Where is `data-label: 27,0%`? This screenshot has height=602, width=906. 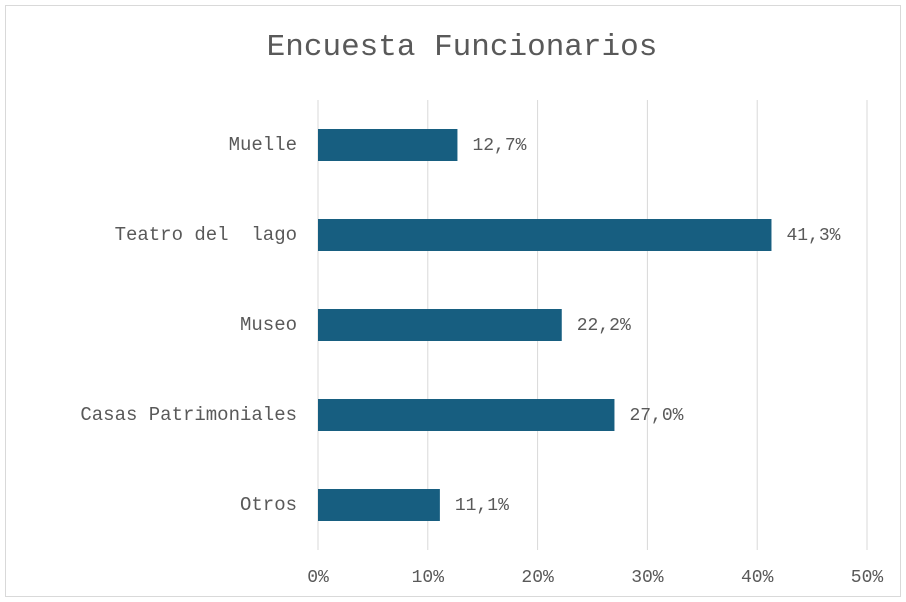 data-label: 27,0% is located at coordinates (656, 416).